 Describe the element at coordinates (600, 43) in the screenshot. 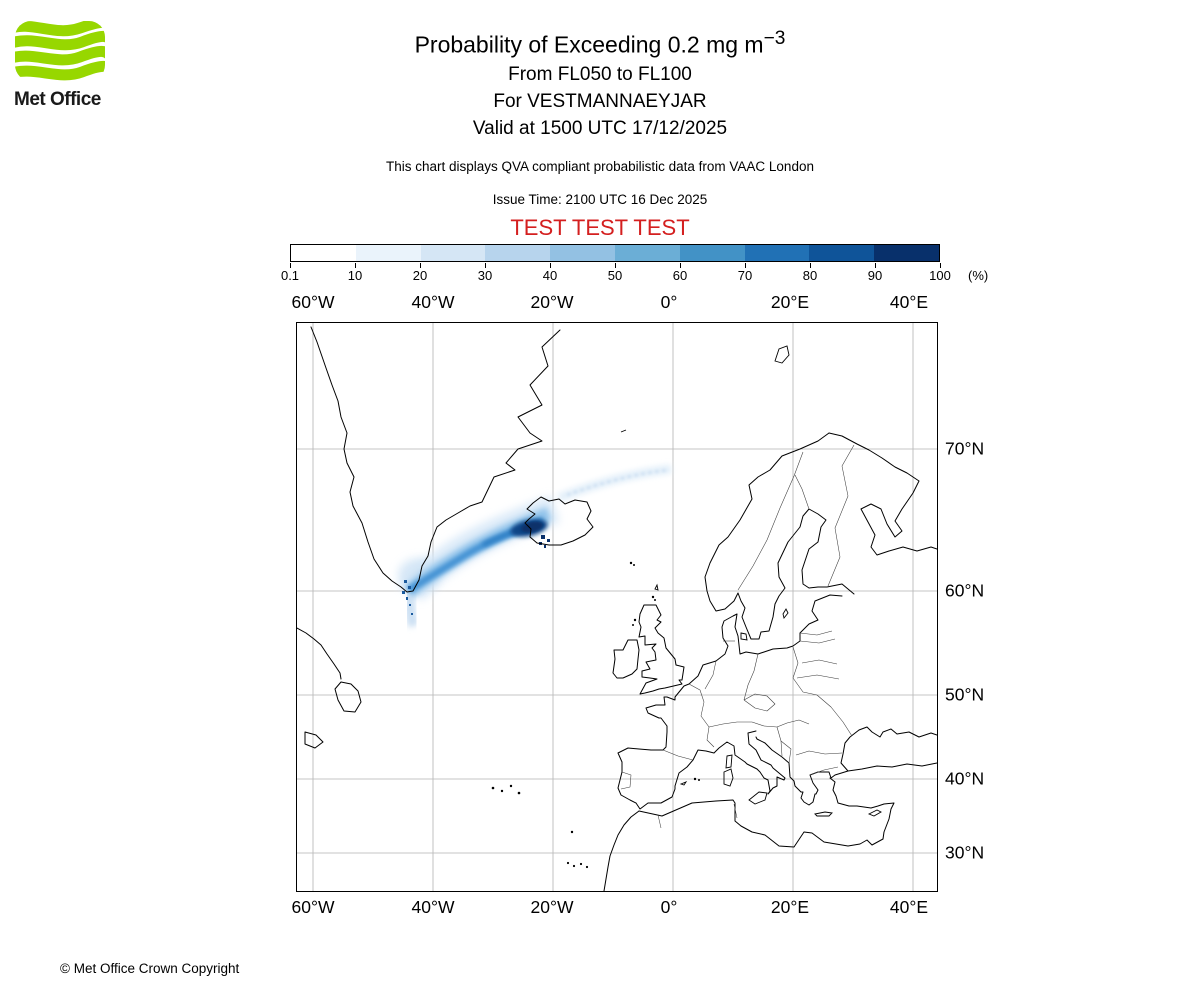

I see `chart-title: Probability of Exceeding 0.2 mg m−3` at that location.